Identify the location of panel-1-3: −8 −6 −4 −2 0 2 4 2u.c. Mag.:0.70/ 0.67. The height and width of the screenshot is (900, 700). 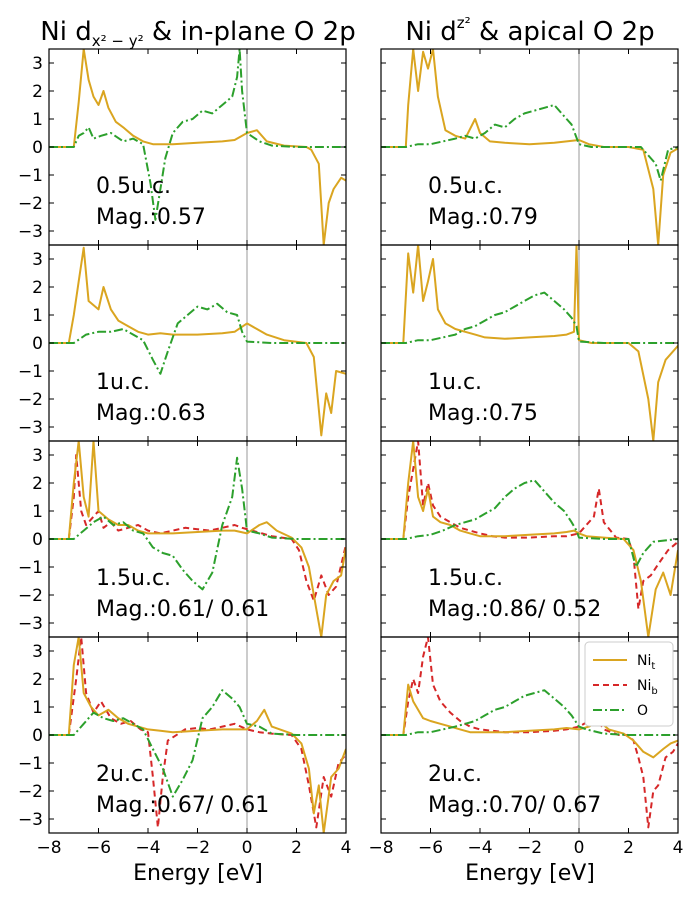
(526, 747).